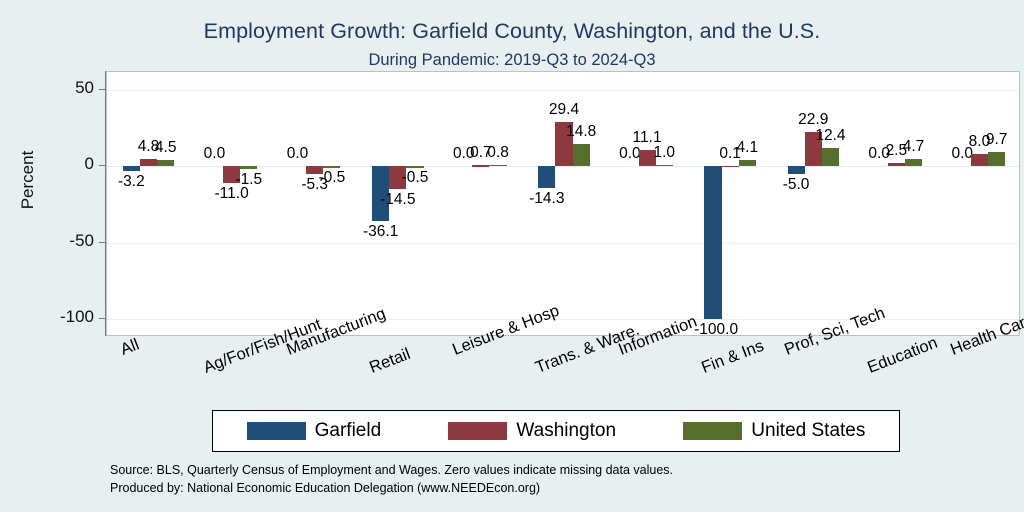  Describe the element at coordinates (733, 356) in the screenshot. I see `x-axis-label: Fin & Ins` at that location.